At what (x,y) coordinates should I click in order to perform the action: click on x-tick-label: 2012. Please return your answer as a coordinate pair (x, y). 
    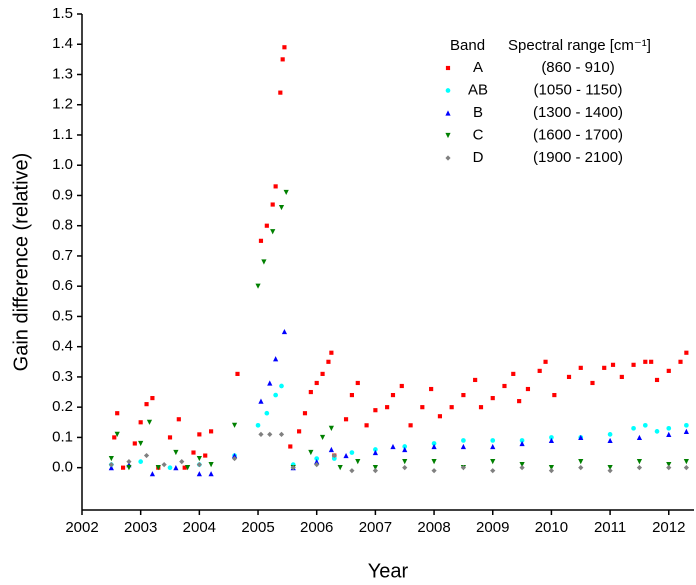
    Looking at the image, I should click on (668, 527).